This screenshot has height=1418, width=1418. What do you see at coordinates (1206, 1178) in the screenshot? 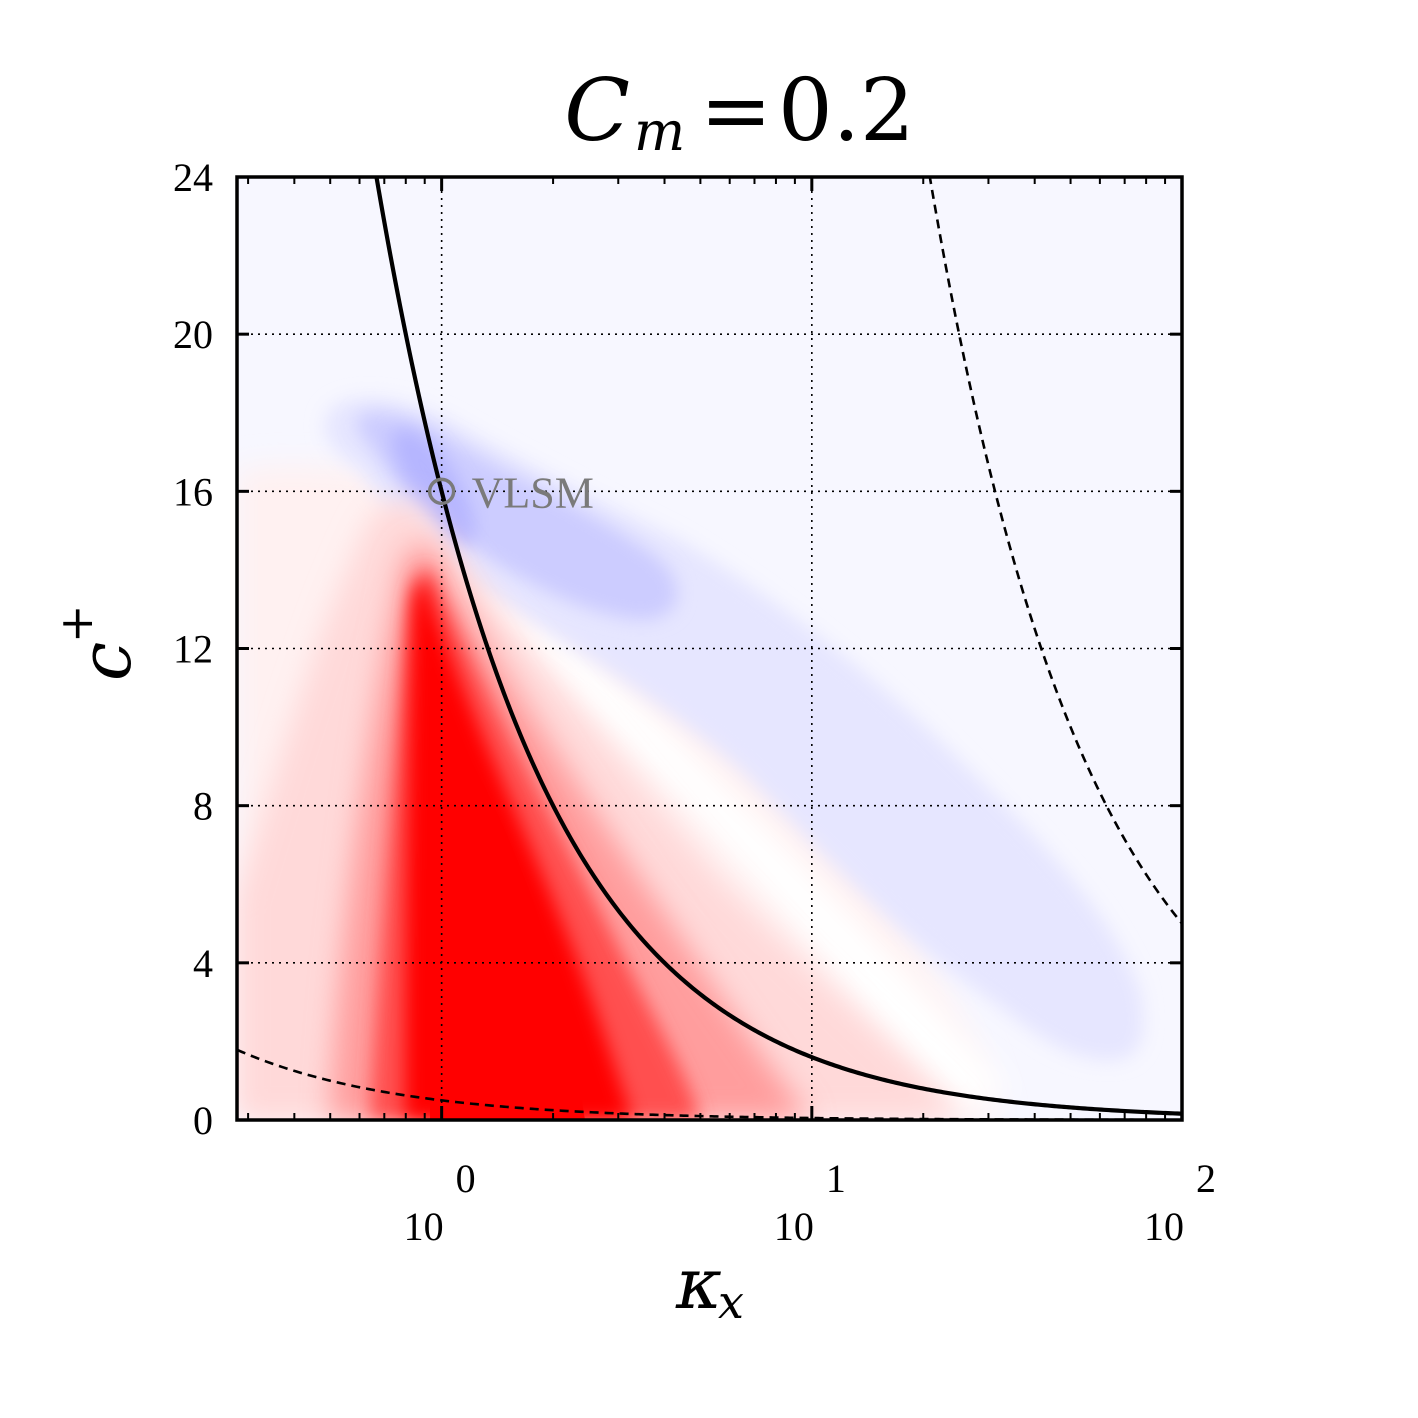
I see `x-tick-label-exponent: 2` at bounding box center [1206, 1178].